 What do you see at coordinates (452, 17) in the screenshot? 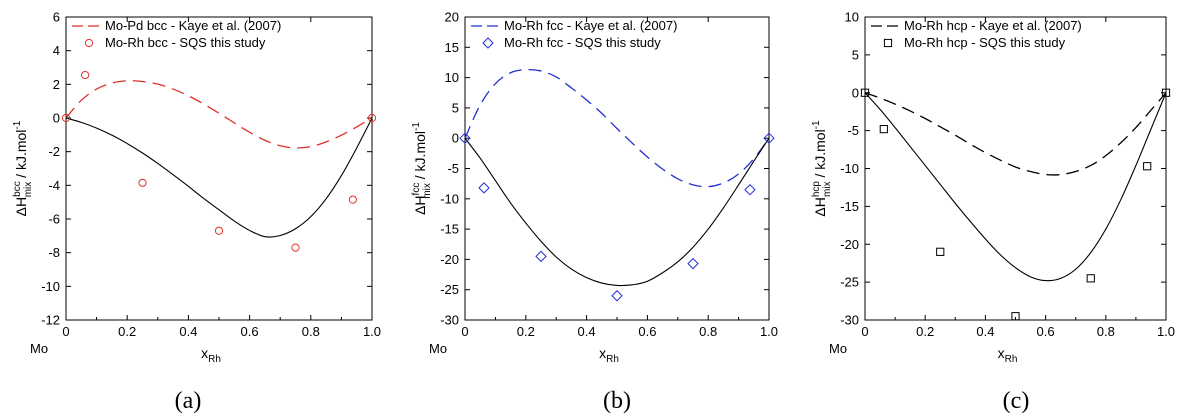
I see `y-tick-label: 20` at bounding box center [452, 17].